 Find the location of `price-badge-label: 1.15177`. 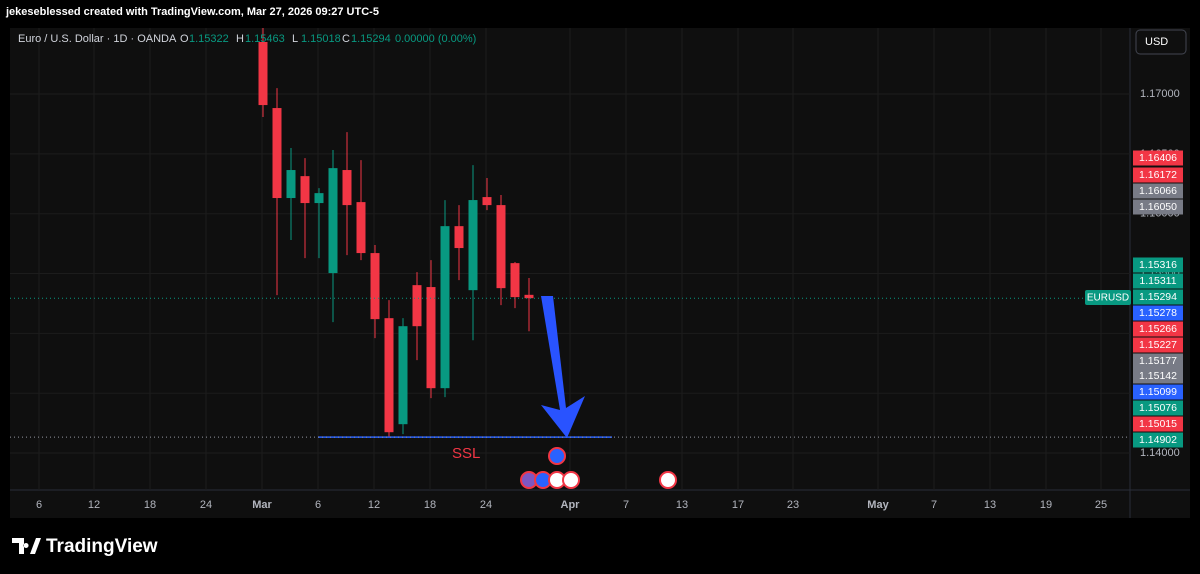

price-badge-label: 1.15177 is located at coordinates (1158, 361).